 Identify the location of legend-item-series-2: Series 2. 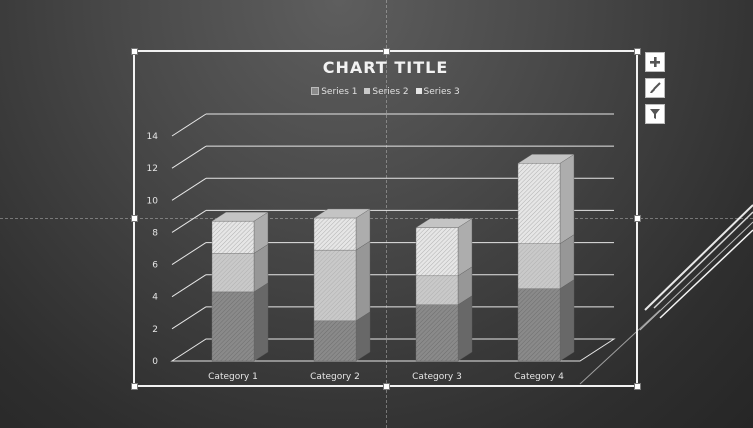
(386, 92).